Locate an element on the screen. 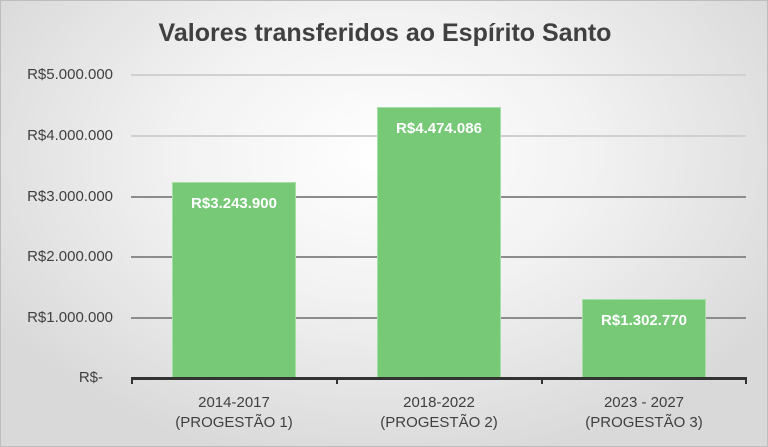 The width and height of the screenshot is (768, 447). bar-progestao-3: R$1.302.770 is located at coordinates (644, 338).